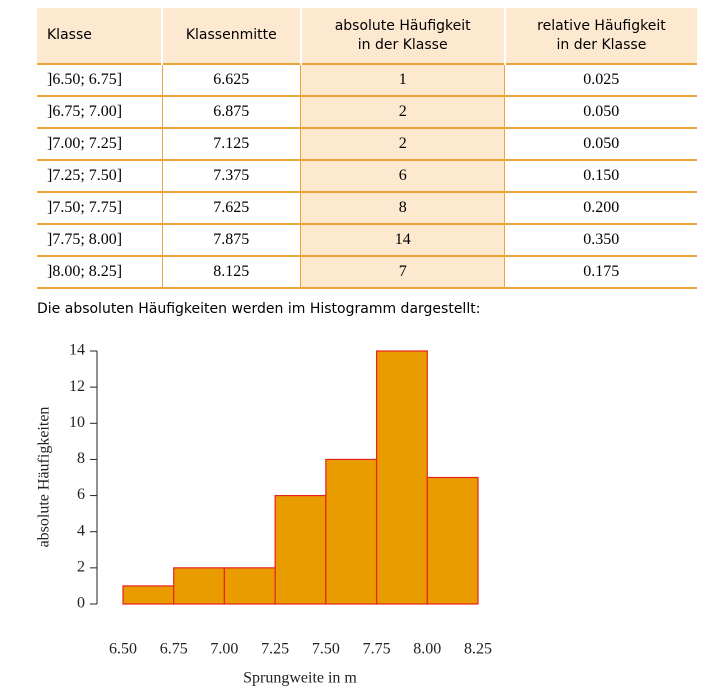 The image size is (705, 687). I want to click on table-cell: 8, so click(403, 207).